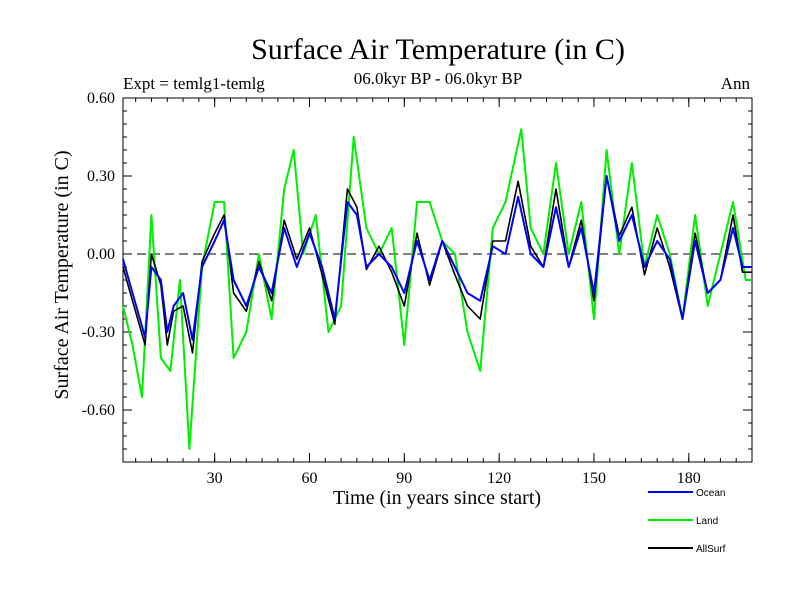  What do you see at coordinates (438, 78) in the screenshot?
I see `chart-subtitle: 06.0kyr BP - 06.0kyr BP` at bounding box center [438, 78].